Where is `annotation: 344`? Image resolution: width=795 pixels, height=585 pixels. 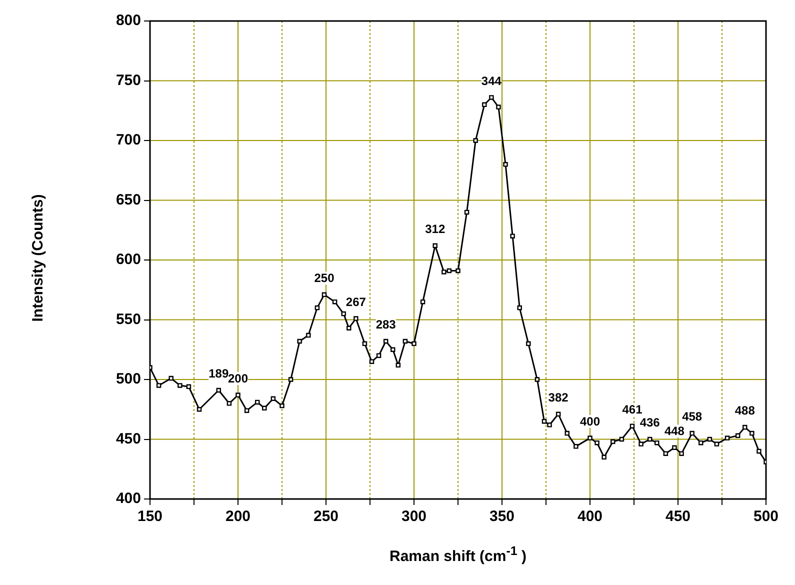 annotation: 344 is located at coordinates (491, 81).